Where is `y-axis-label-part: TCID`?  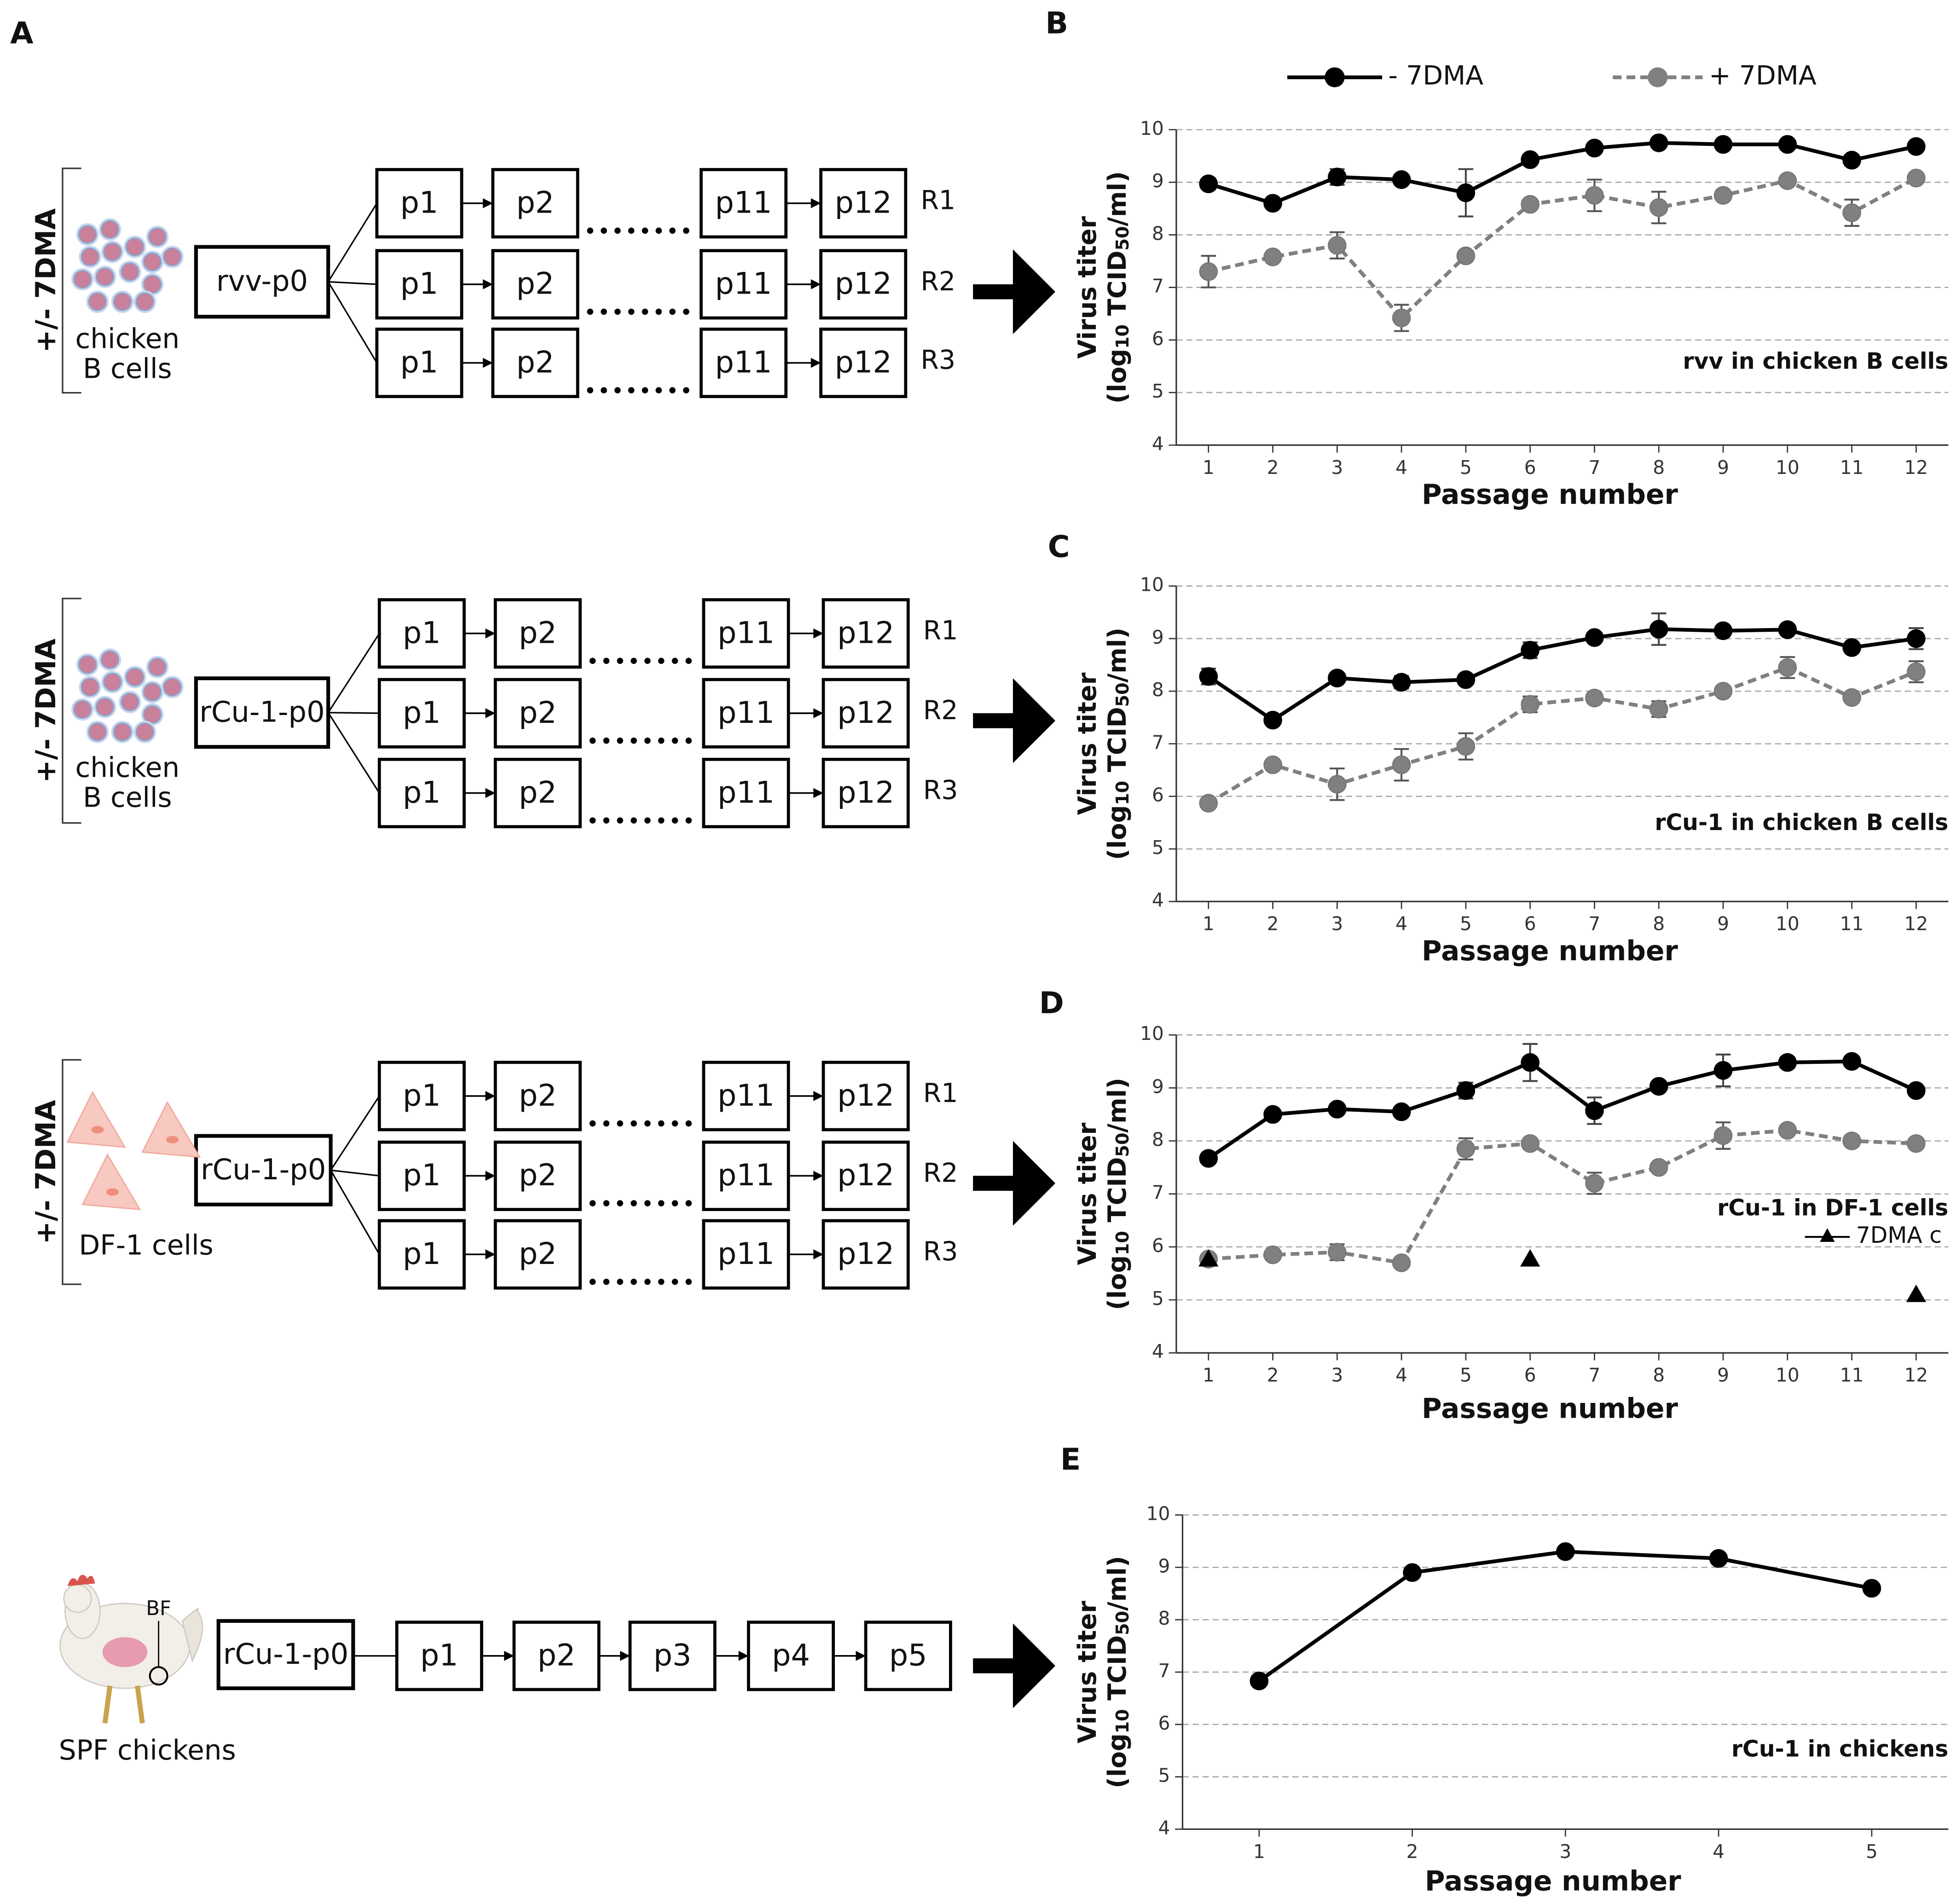
y-axis-label-part: TCID is located at coordinates (1117, 1672).